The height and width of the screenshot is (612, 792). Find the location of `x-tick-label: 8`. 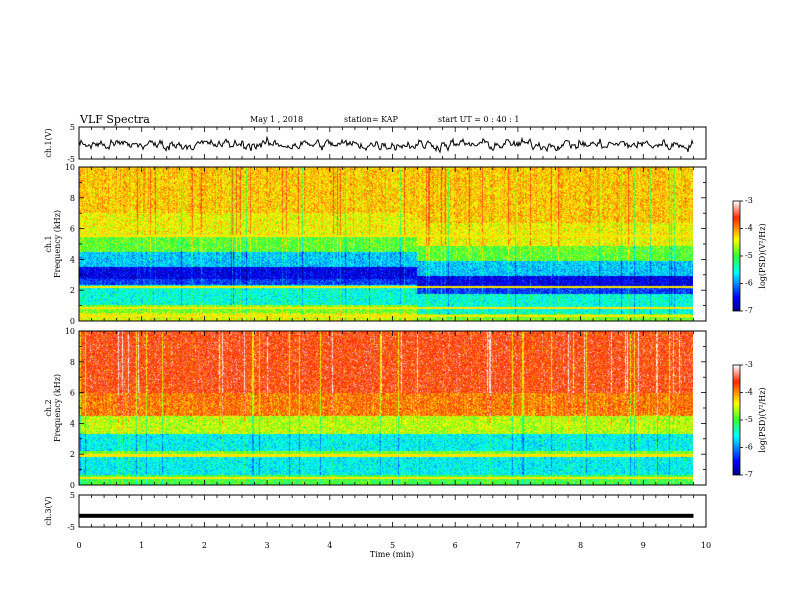

x-tick-label: 8 is located at coordinates (580, 545).